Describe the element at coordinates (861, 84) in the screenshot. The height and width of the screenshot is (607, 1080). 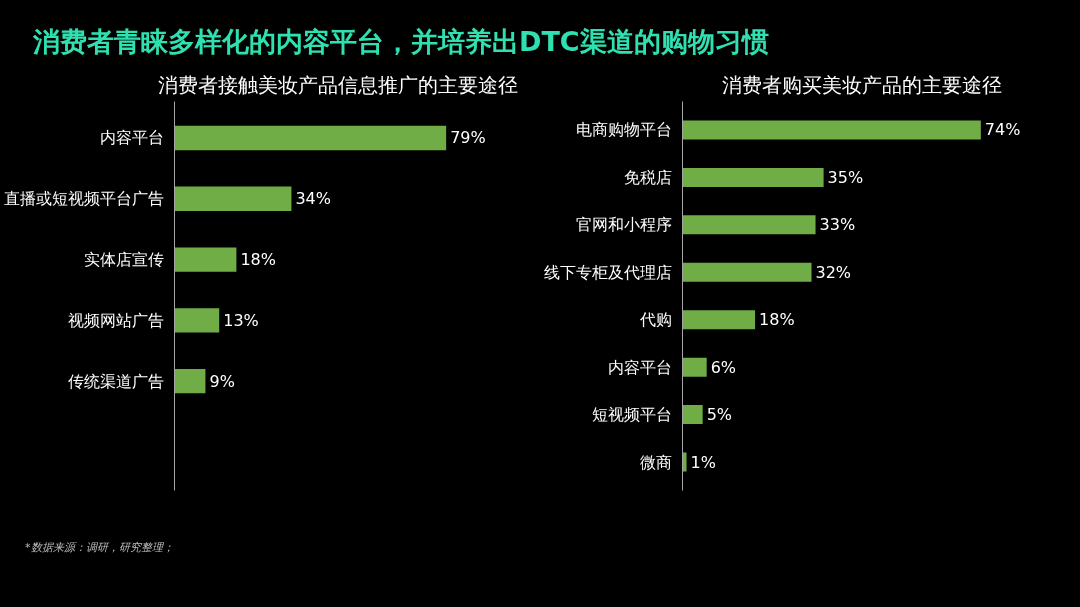
I see `chart-title: 消费者购买美妆产品的主要途径` at that location.